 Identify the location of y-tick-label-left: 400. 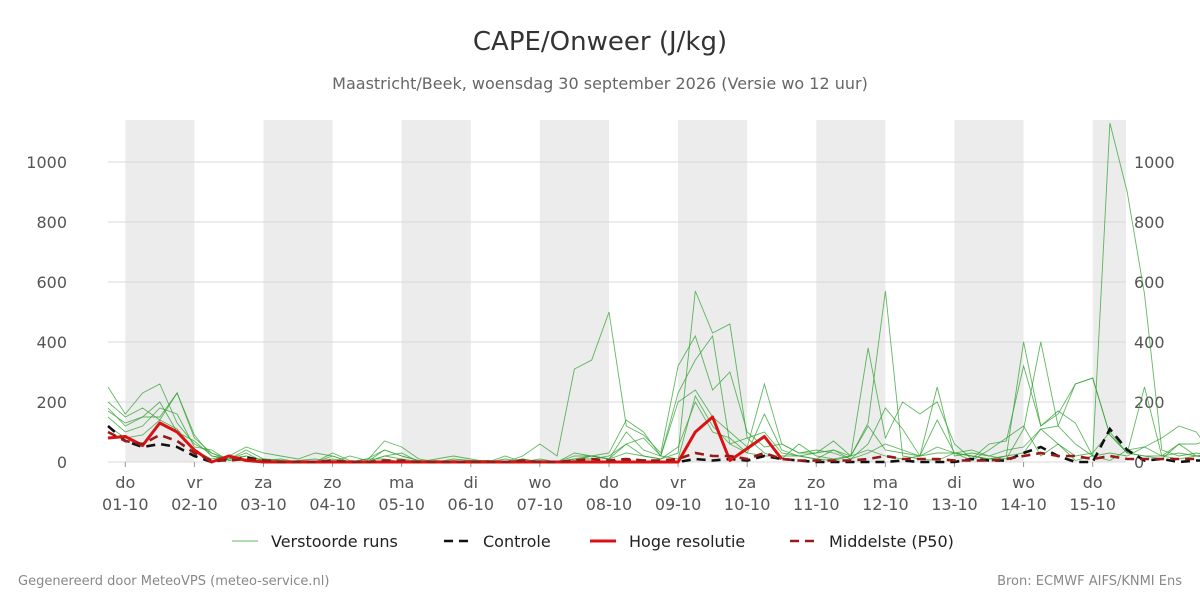
(51, 342).